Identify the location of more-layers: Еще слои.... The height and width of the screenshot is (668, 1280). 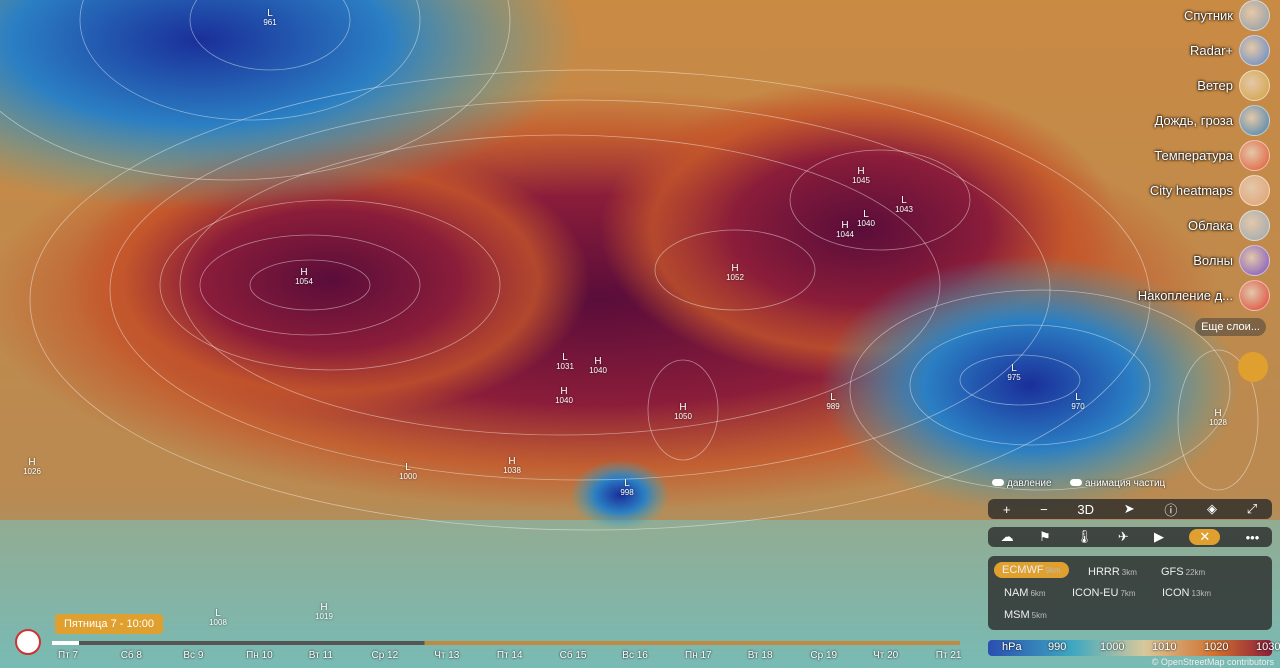
(1230, 327).